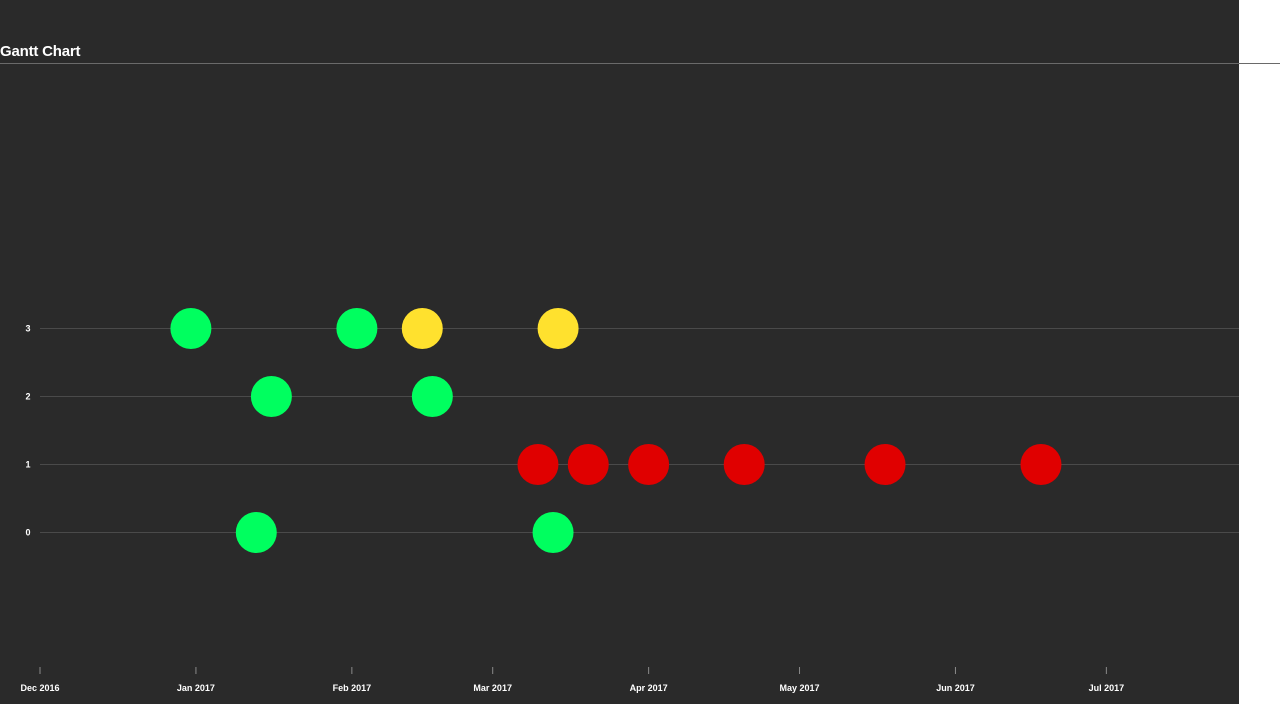 This screenshot has height=704, width=1280. Describe the element at coordinates (27, 533) in the screenshot. I see `y-tick-label: 0` at that location.